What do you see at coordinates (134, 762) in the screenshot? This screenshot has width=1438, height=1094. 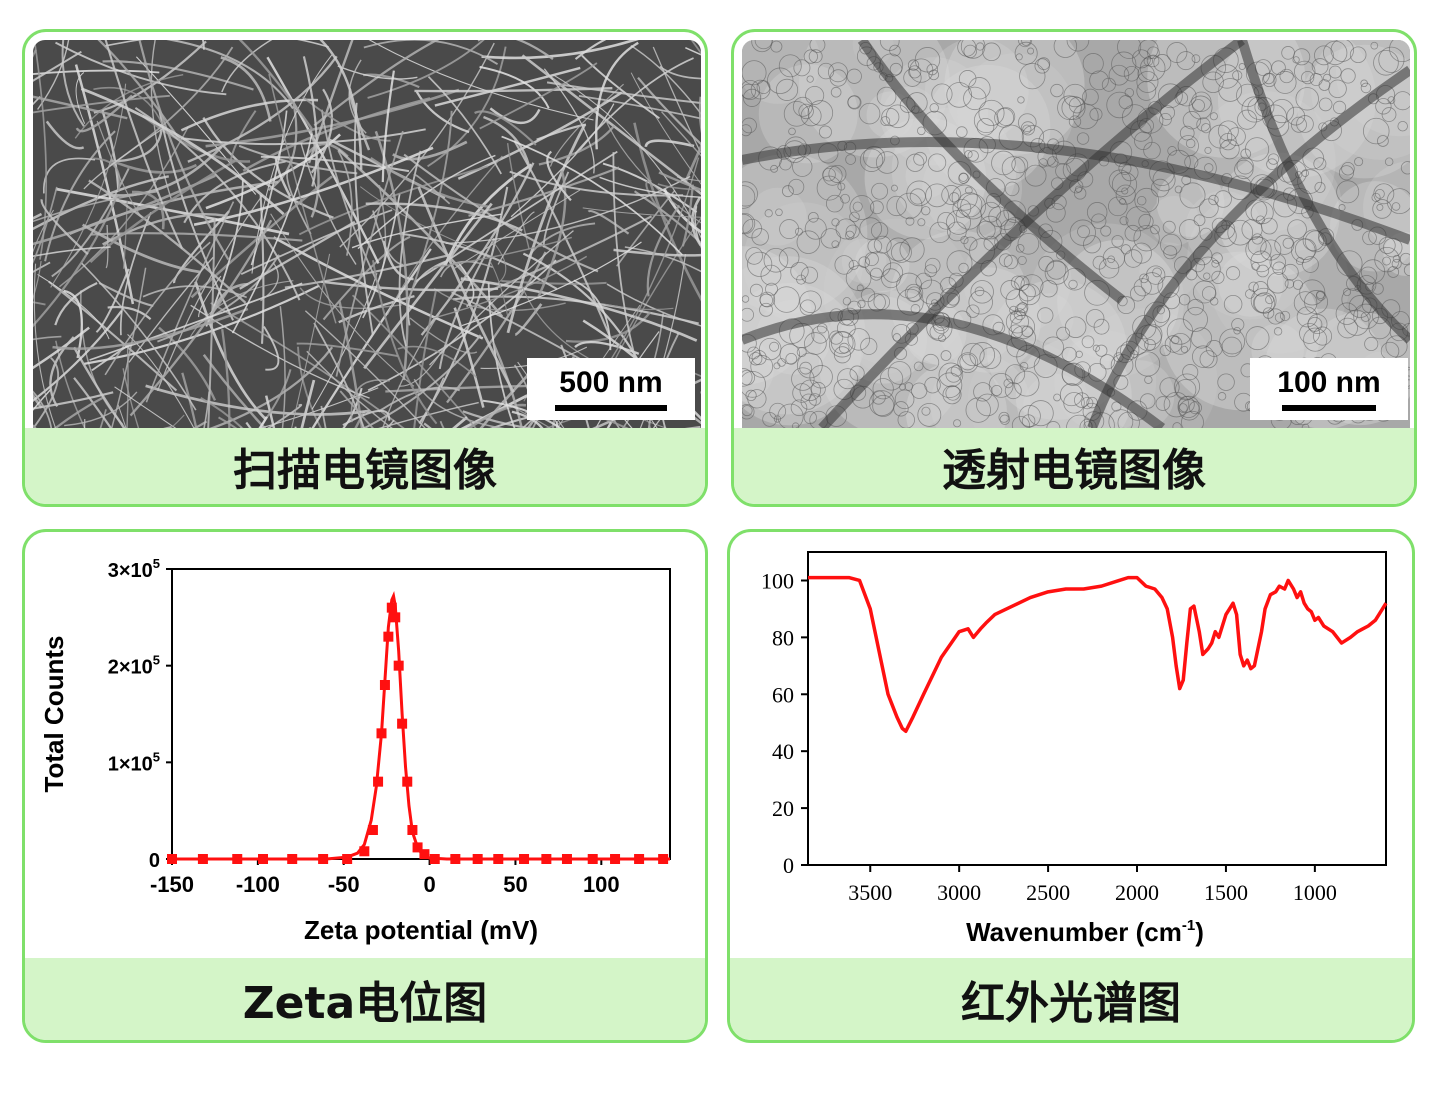 I see `zeta-y-tick-label: 1×10⁵` at bounding box center [134, 762].